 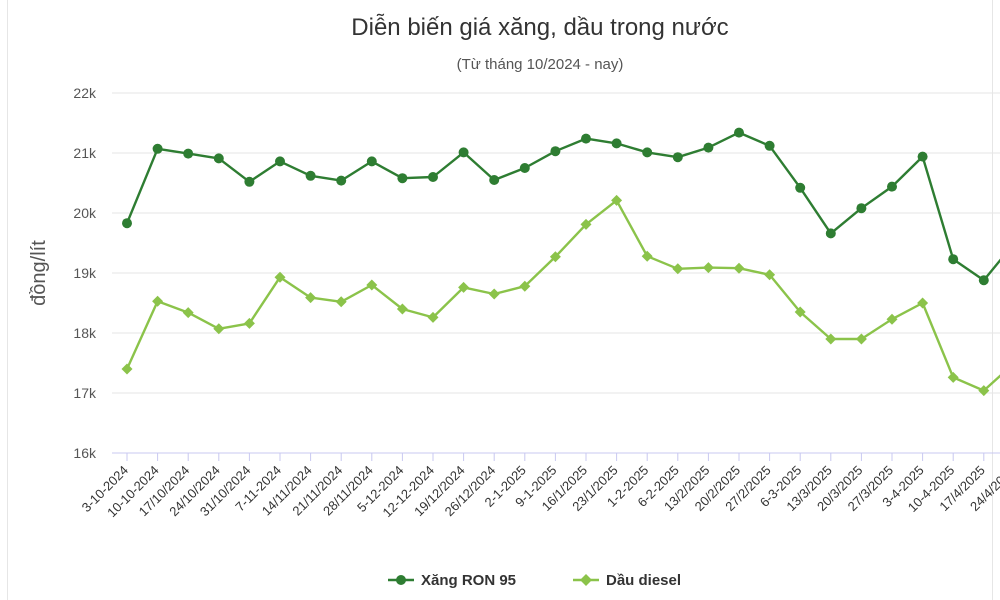 What do you see at coordinates (85, 213) in the screenshot?
I see `y-tick-label: 20k` at bounding box center [85, 213].